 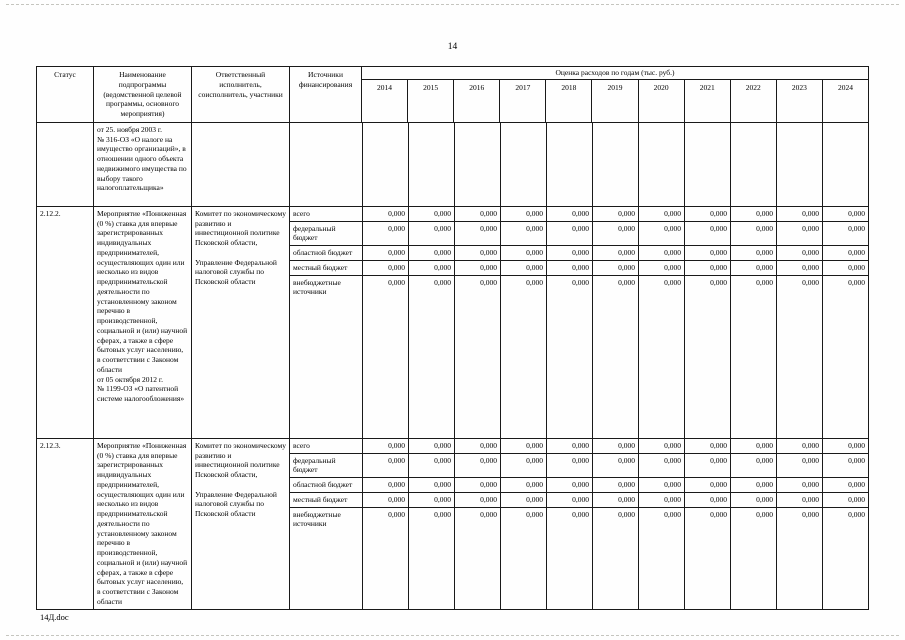 I want to click on scan-artifact-bottom, so click(x=452, y=635).